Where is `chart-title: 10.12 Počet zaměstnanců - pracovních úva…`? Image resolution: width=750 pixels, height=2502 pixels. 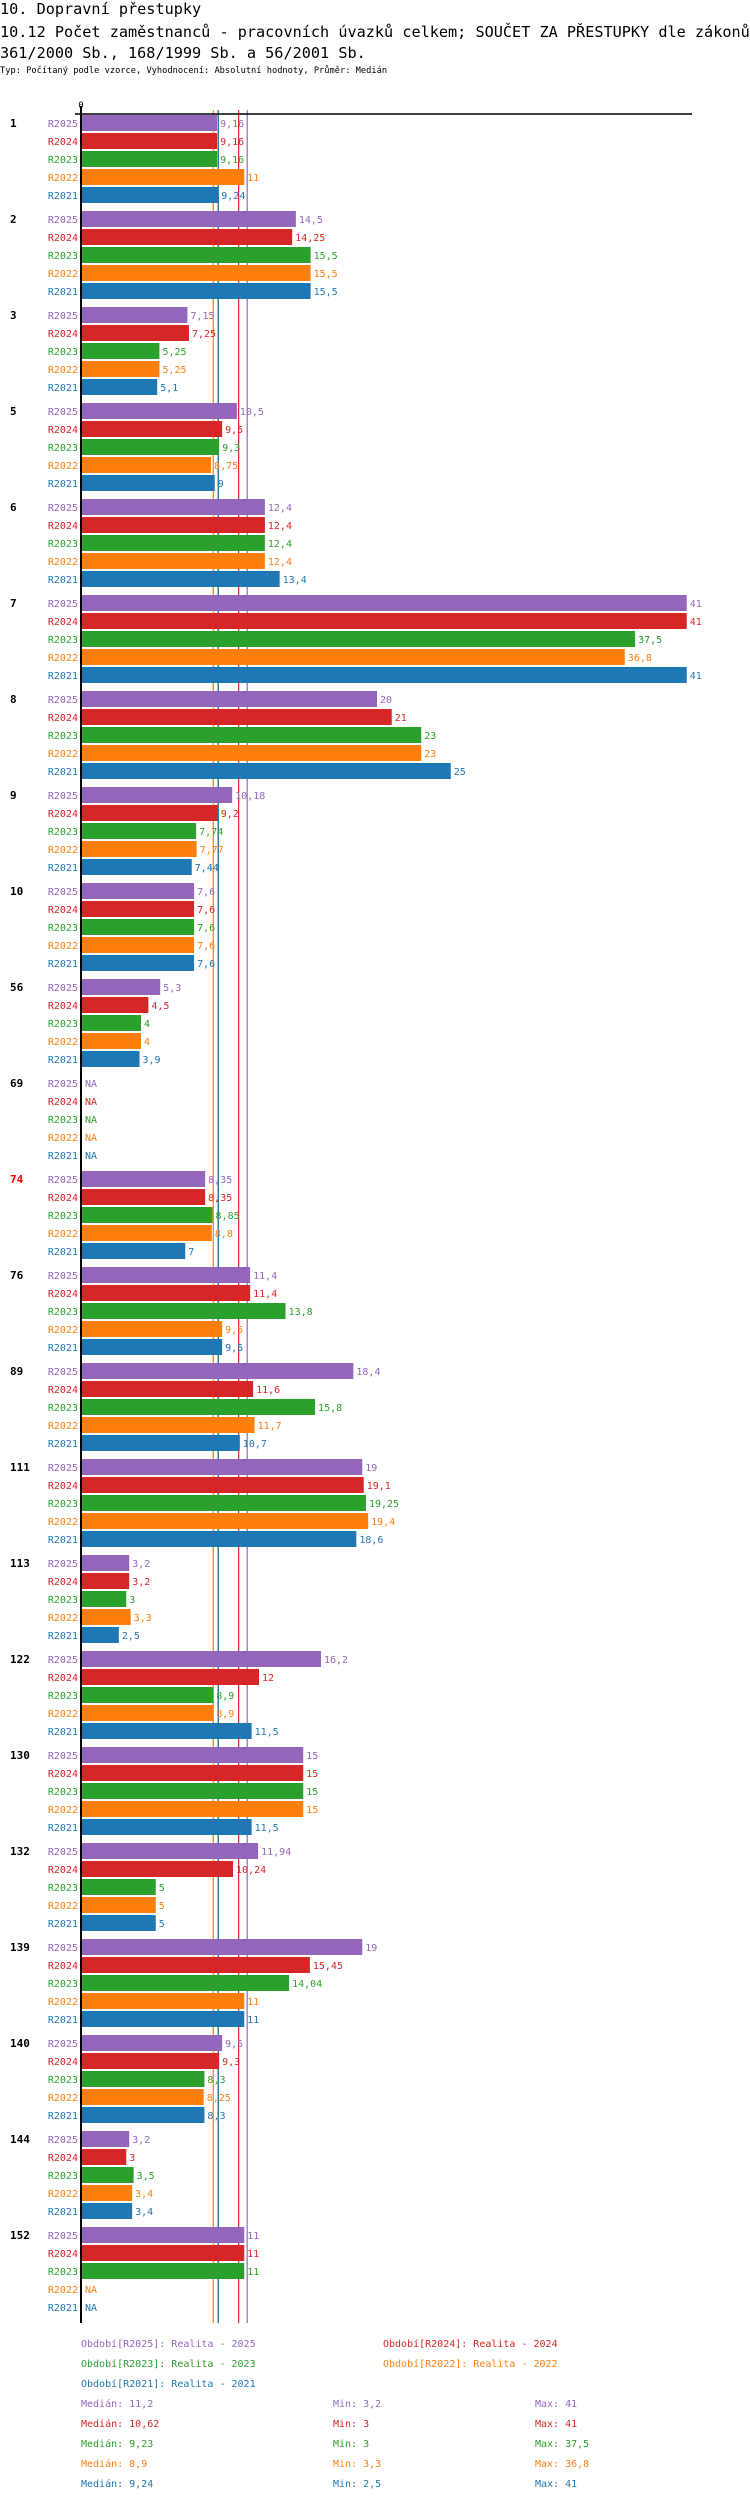
chart-title: 10.12 Počet zaměstnanců - pracovních úva… is located at coordinates (375, 42).